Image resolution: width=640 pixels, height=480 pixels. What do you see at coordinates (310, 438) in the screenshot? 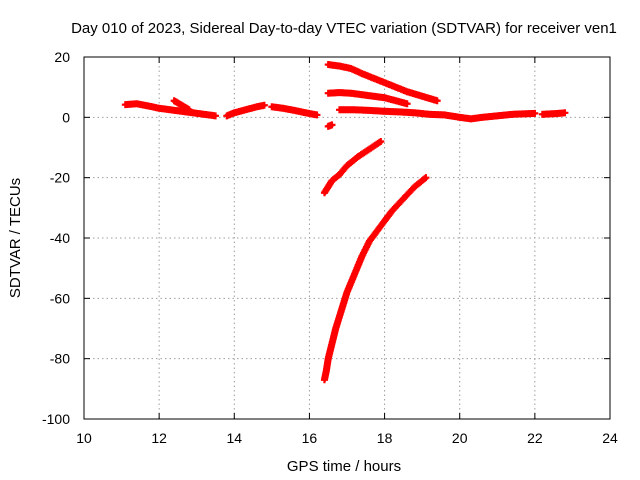
I see `x-tick-label: 16` at bounding box center [310, 438].